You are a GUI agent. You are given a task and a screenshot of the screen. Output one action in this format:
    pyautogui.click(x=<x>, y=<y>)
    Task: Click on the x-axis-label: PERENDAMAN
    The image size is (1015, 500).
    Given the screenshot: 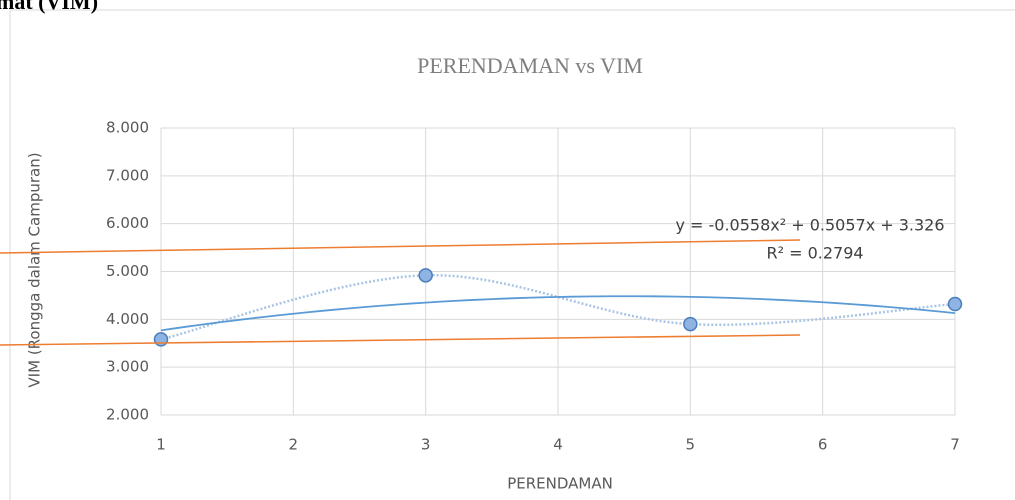 What is the action you would take?
    pyautogui.click(x=560, y=484)
    